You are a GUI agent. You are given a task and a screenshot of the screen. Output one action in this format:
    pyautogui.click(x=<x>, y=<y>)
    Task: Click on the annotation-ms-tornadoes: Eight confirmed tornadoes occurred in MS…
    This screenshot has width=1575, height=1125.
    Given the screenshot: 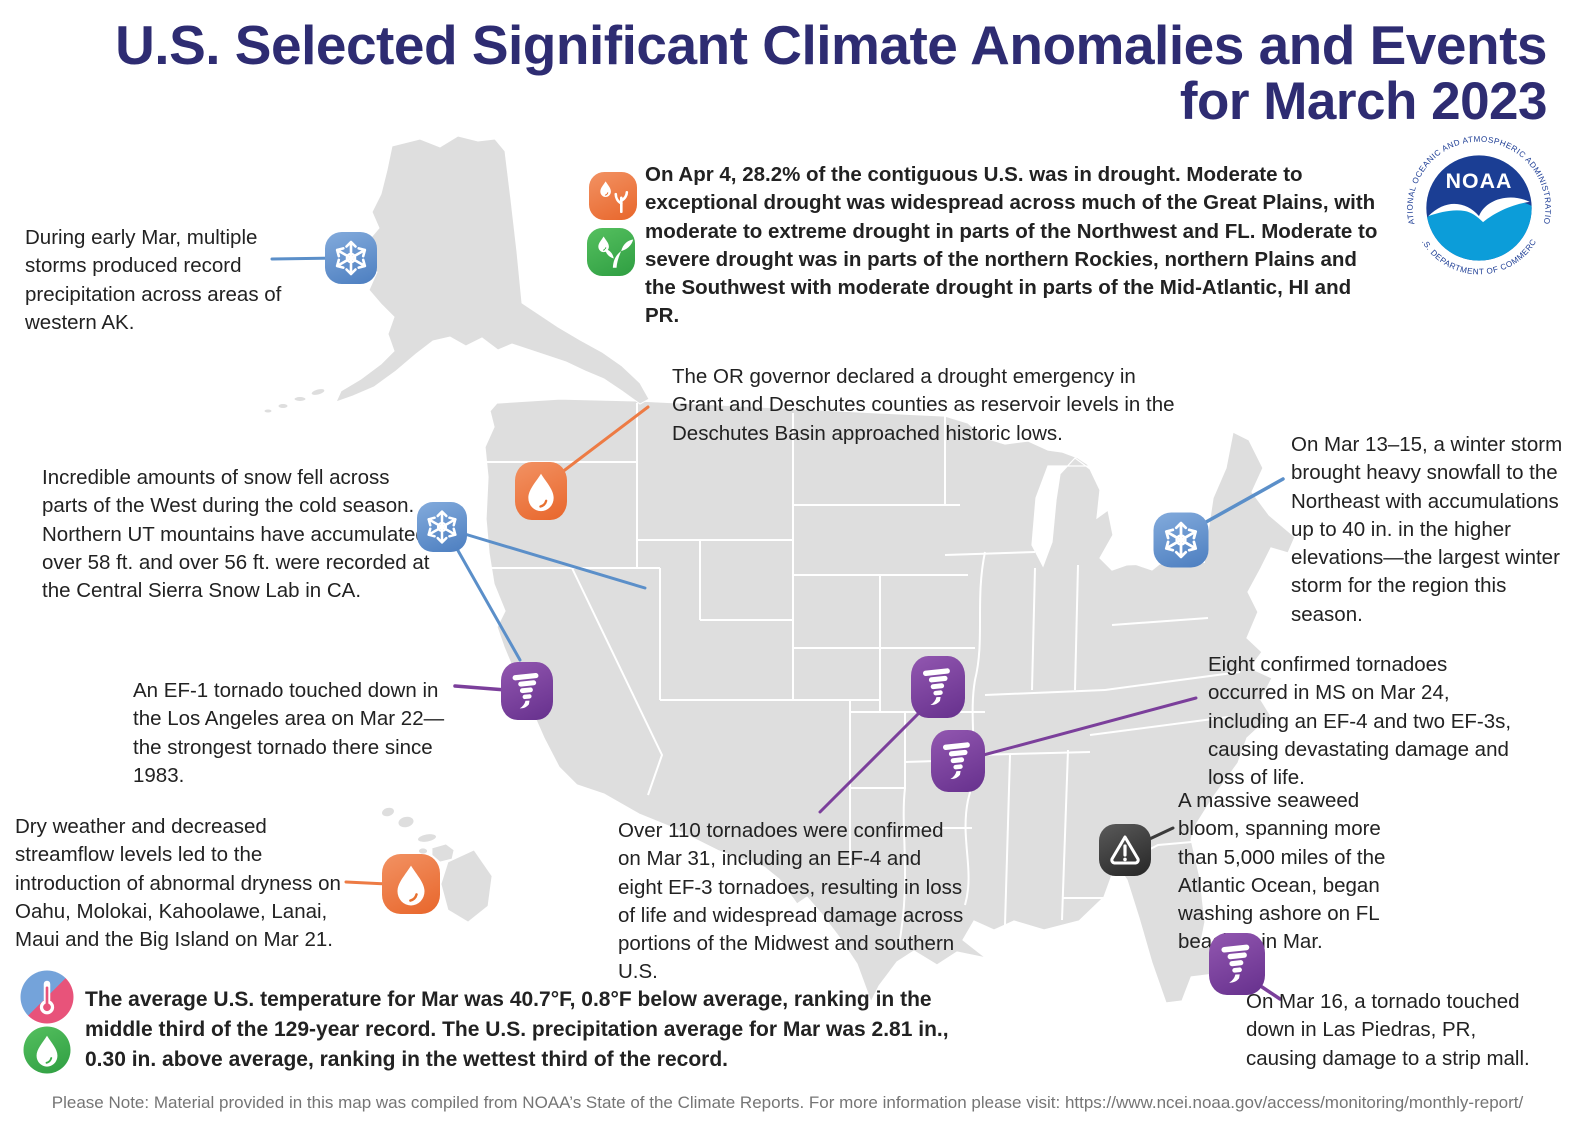 What is the action you would take?
    pyautogui.click(x=1360, y=721)
    